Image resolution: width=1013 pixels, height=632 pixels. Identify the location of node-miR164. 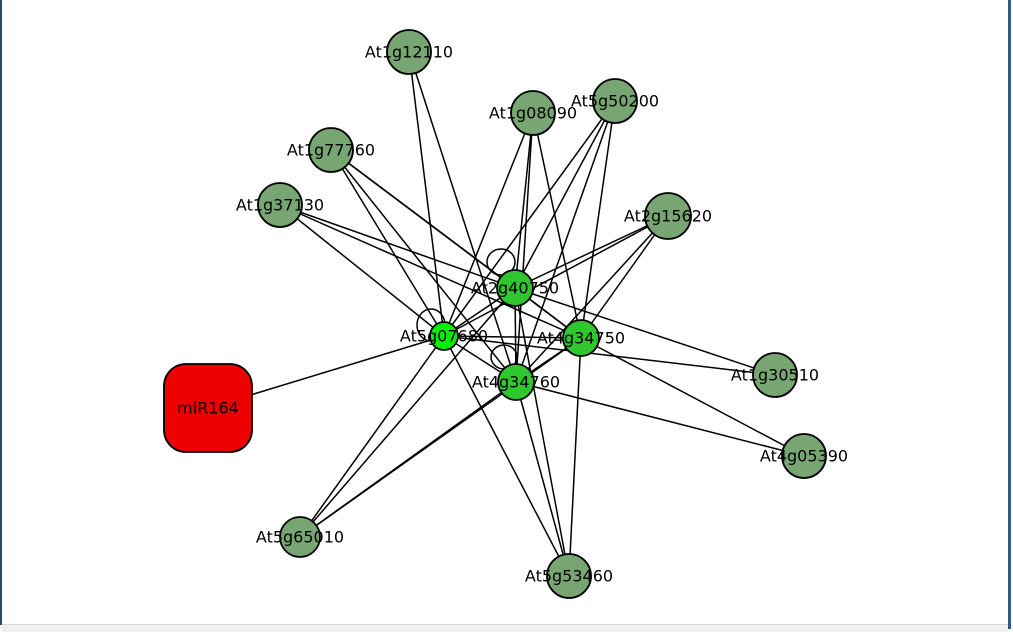
(208, 408).